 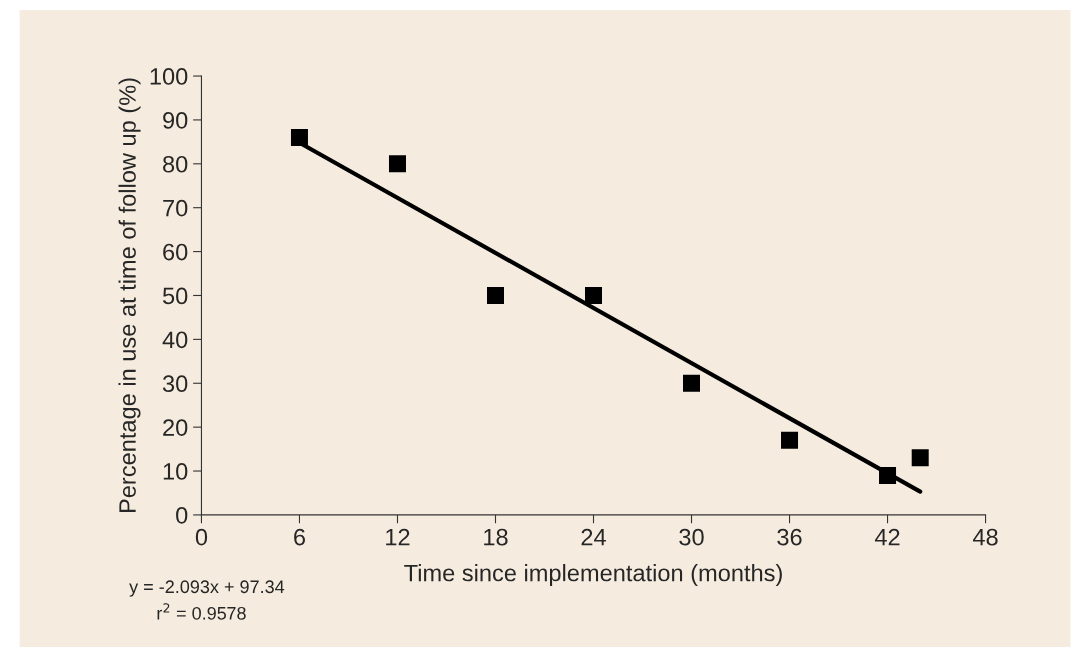 What do you see at coordinates (175, 427) in the screenshot?
I see `y-tick-label: 20` at bounding box center [175, 427].